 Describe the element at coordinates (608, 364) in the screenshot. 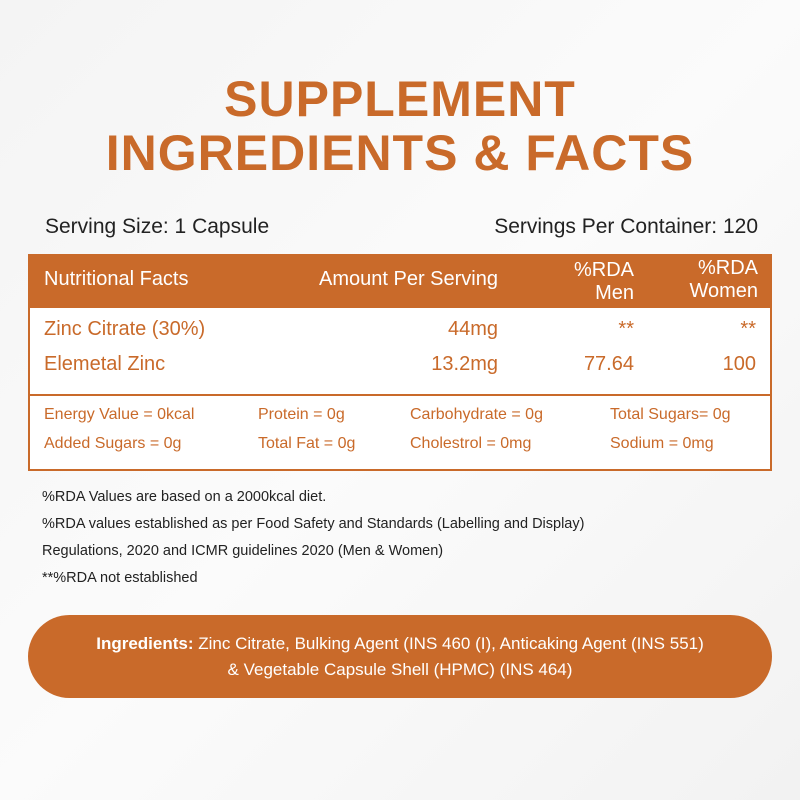

I see `row-rda-men: 77.64` at that location.